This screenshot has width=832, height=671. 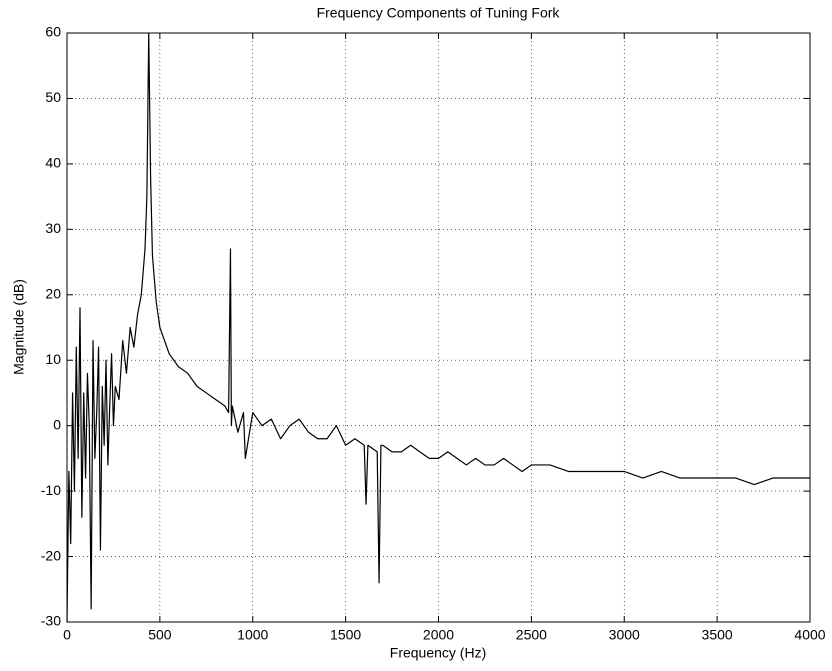 What do you see at coordinates (809, 635) in the screenshot?
I see `x-tick-label: 4000` at bounding box center [809, 635].